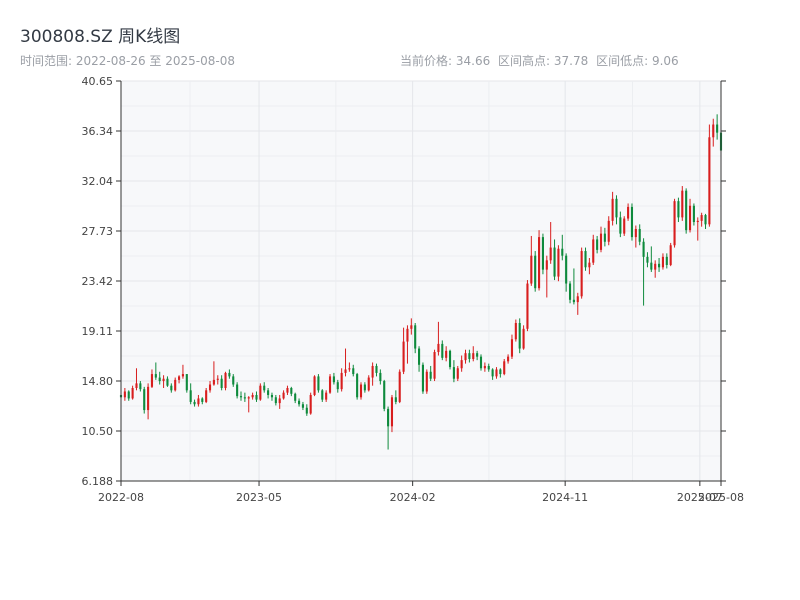 The height and width of the screenshot is (600, 800). I want to click on chart-title: 300808.SZ 周K线图, so click(100, 37).